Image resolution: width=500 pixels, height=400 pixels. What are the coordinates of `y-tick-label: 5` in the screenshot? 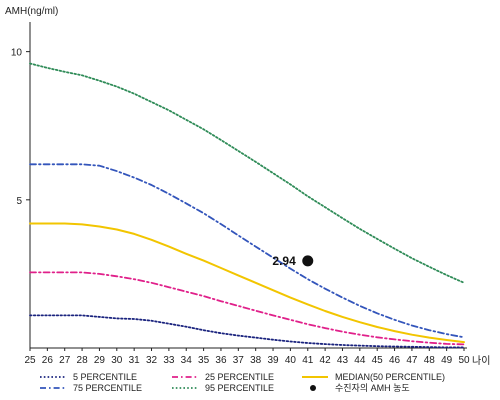 It's located at (19, 201).